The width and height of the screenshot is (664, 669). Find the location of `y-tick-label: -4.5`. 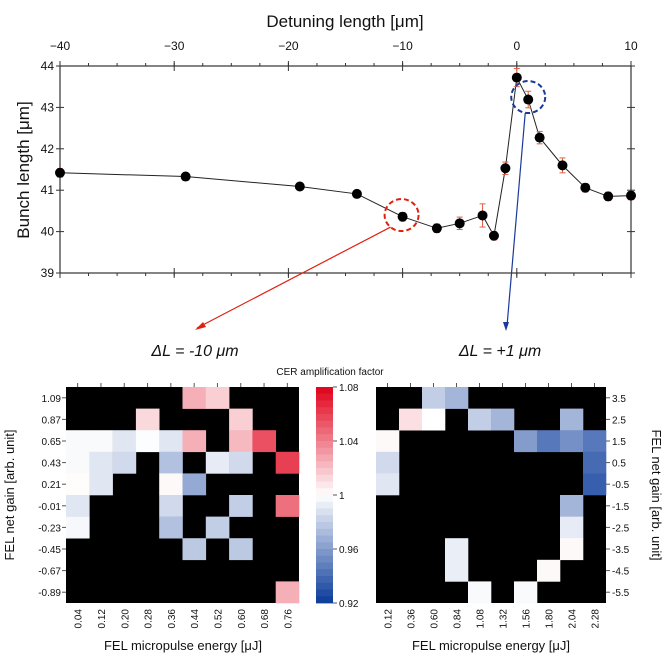

y-tick-label: -4.5 is located at coordinates (621, 572).